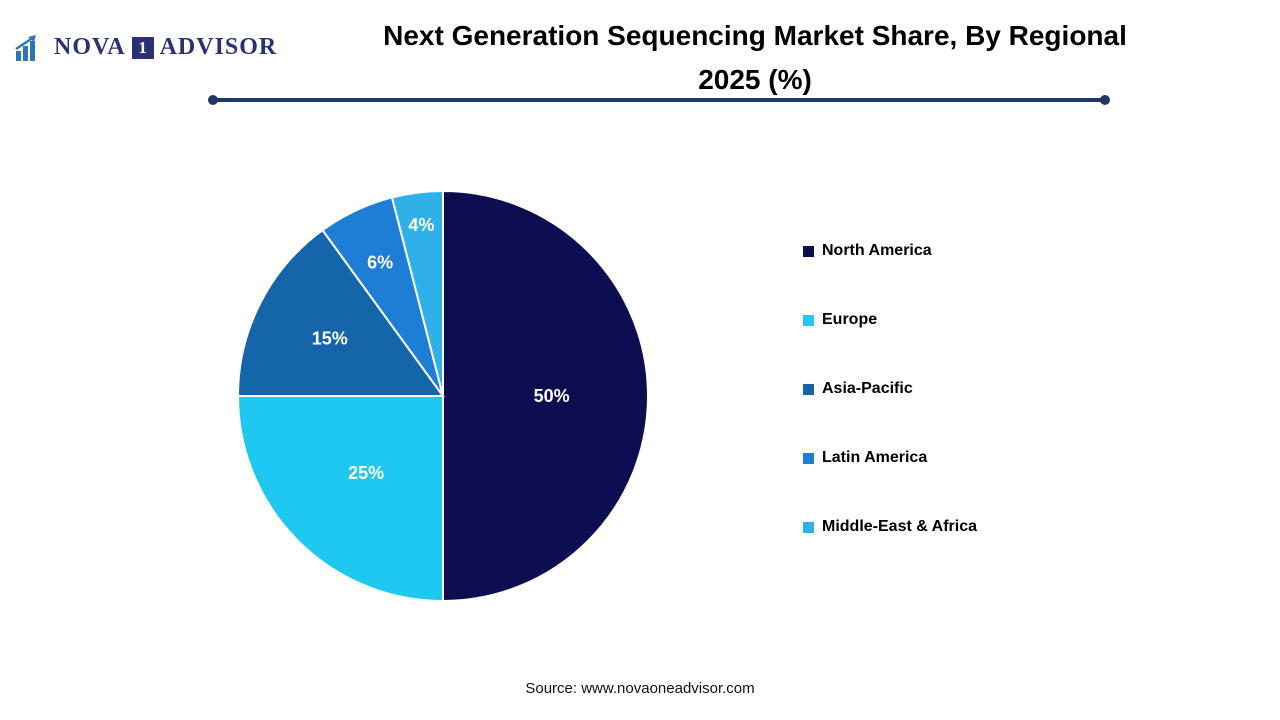  I want to click on logo-badge-one: 1, so click(142, 47).